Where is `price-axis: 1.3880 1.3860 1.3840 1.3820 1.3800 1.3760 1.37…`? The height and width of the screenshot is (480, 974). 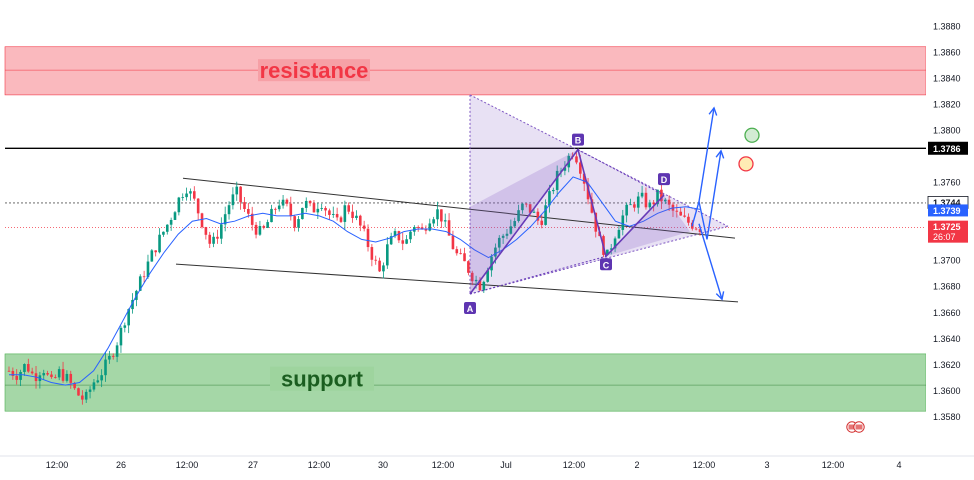 price-axis: 1.3880 1.3860 1.3840 1.3820 1.3800 1.3760 1.37… is located at coordinates (950, 230).